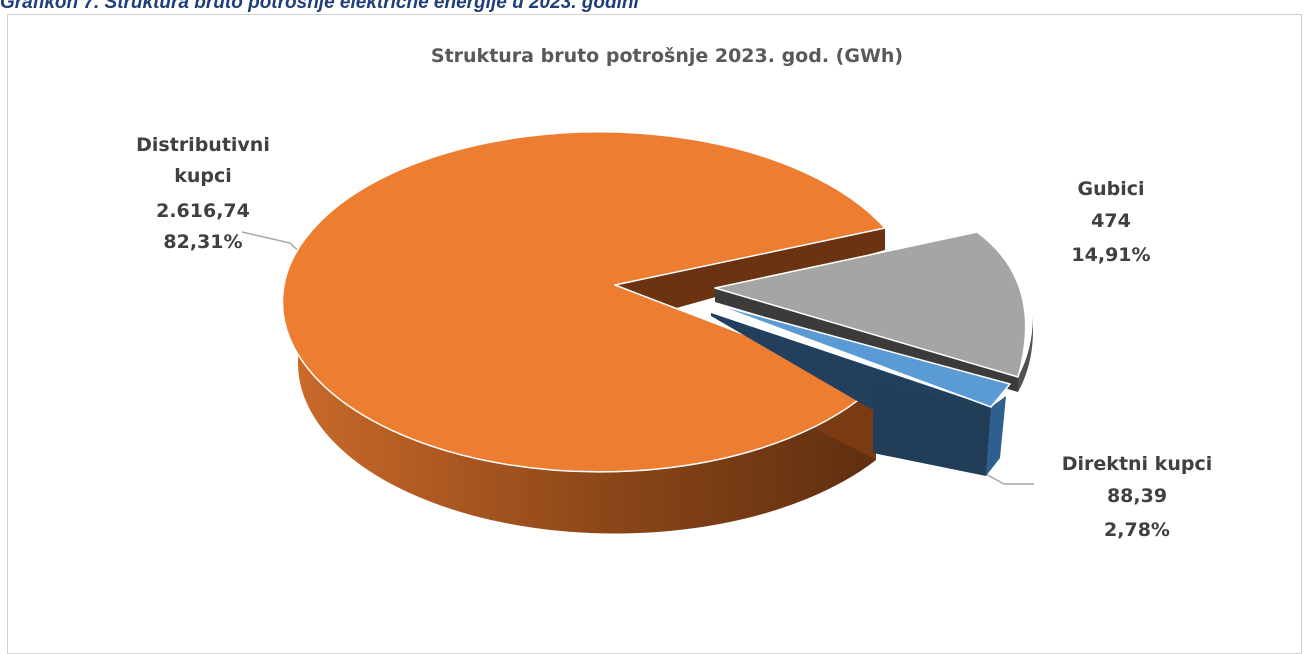 This screenshot has height=654, width=1307. I want to click on label-name-line2: kupci, so click(203, 176).